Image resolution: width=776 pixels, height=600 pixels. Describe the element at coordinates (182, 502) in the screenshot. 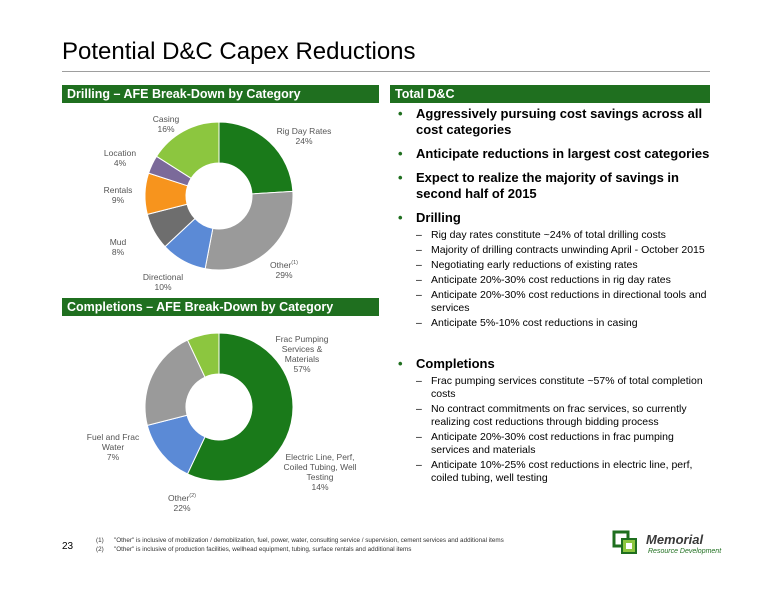

I see `label-completions-other: Other(2) 22%` at that location.